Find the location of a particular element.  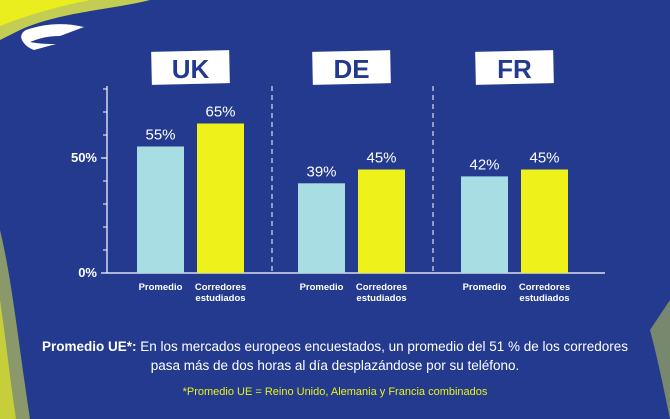

brand-chevron-logo-icon is located at coordinates (52, 37).